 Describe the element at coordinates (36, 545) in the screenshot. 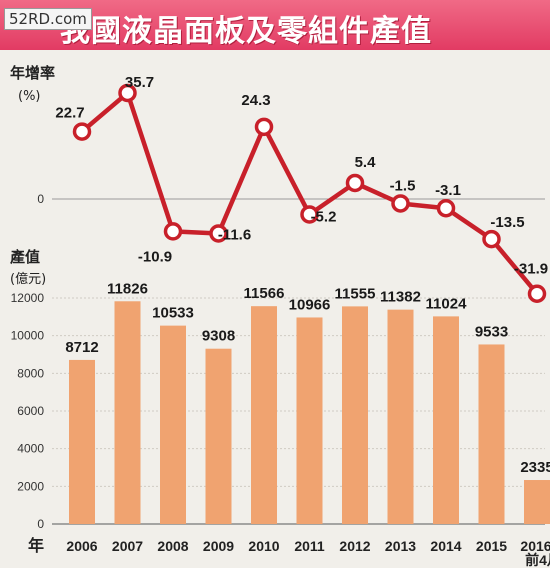

I see `bar-xlabel: 年` at that location.